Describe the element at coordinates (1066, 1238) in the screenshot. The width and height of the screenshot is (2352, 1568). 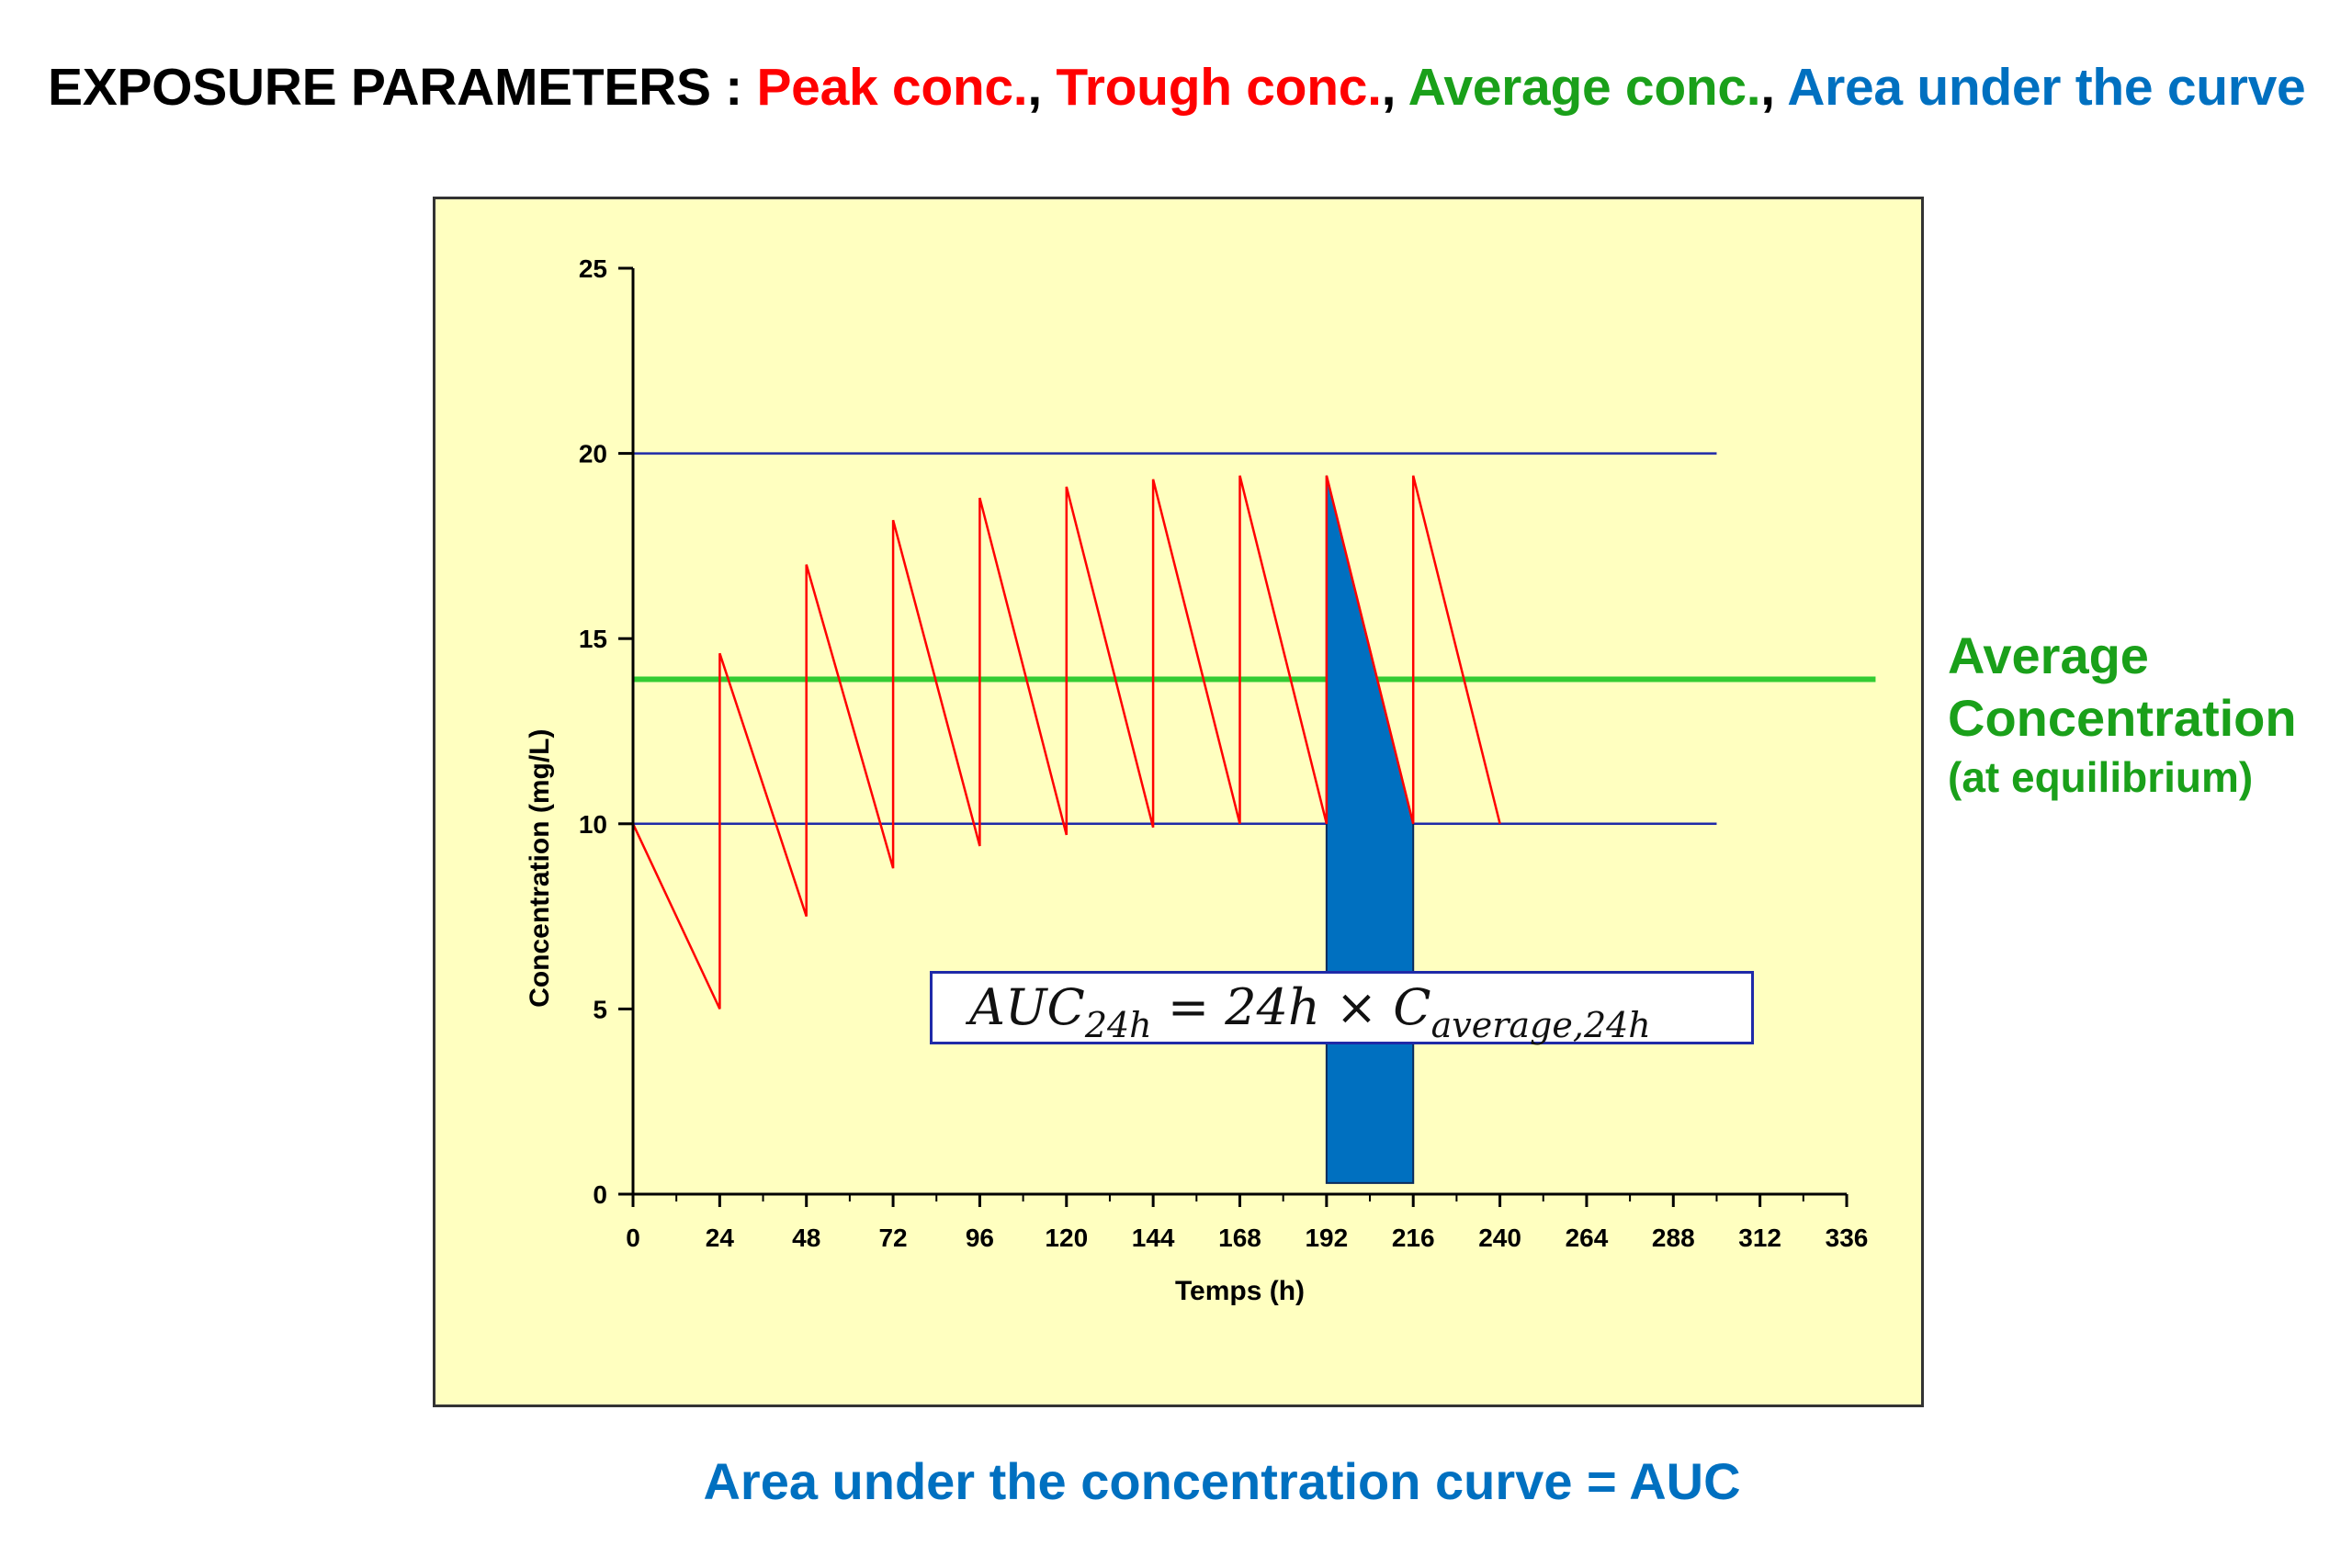
I see `x-tick-label: 120` at that location.